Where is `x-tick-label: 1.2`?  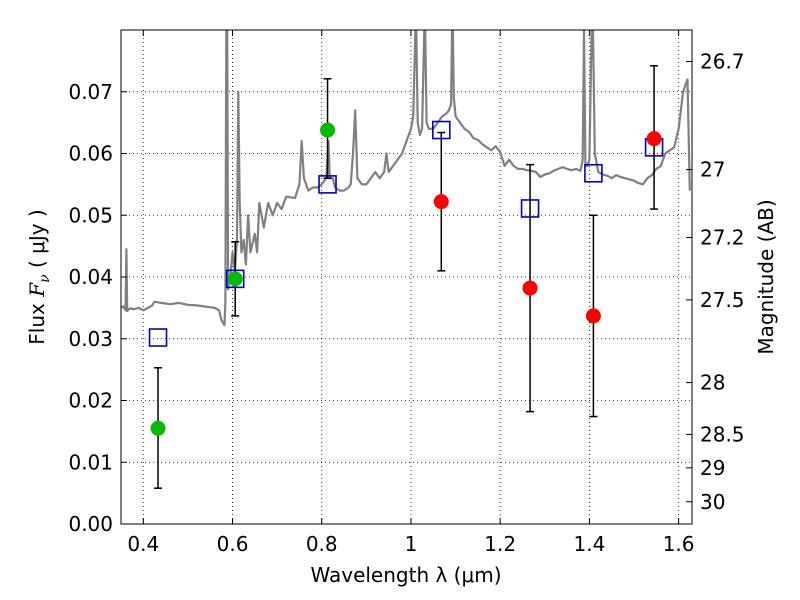 x-tick-label: 1.2 is located at coordinates (500, 544).